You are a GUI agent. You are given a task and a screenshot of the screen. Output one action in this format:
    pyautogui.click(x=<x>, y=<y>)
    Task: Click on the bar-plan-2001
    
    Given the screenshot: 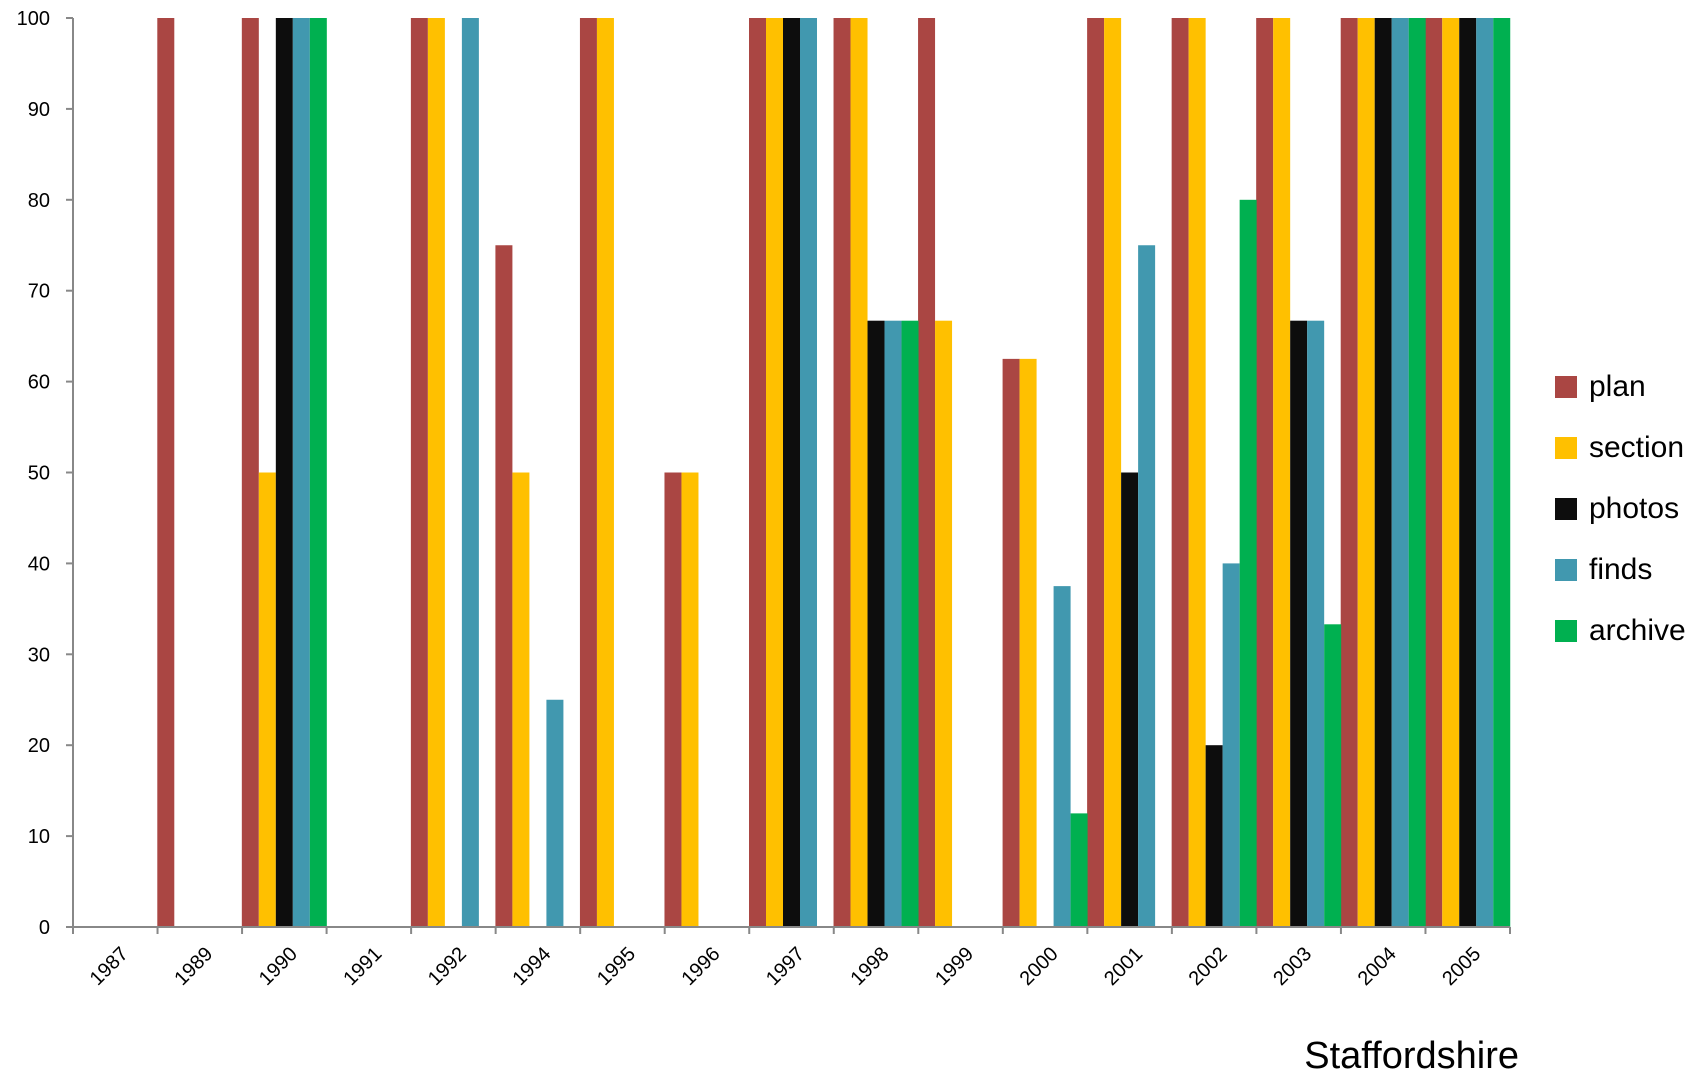 What is the action you would take?
    pyautogui.click(x=1096, y=472)
    